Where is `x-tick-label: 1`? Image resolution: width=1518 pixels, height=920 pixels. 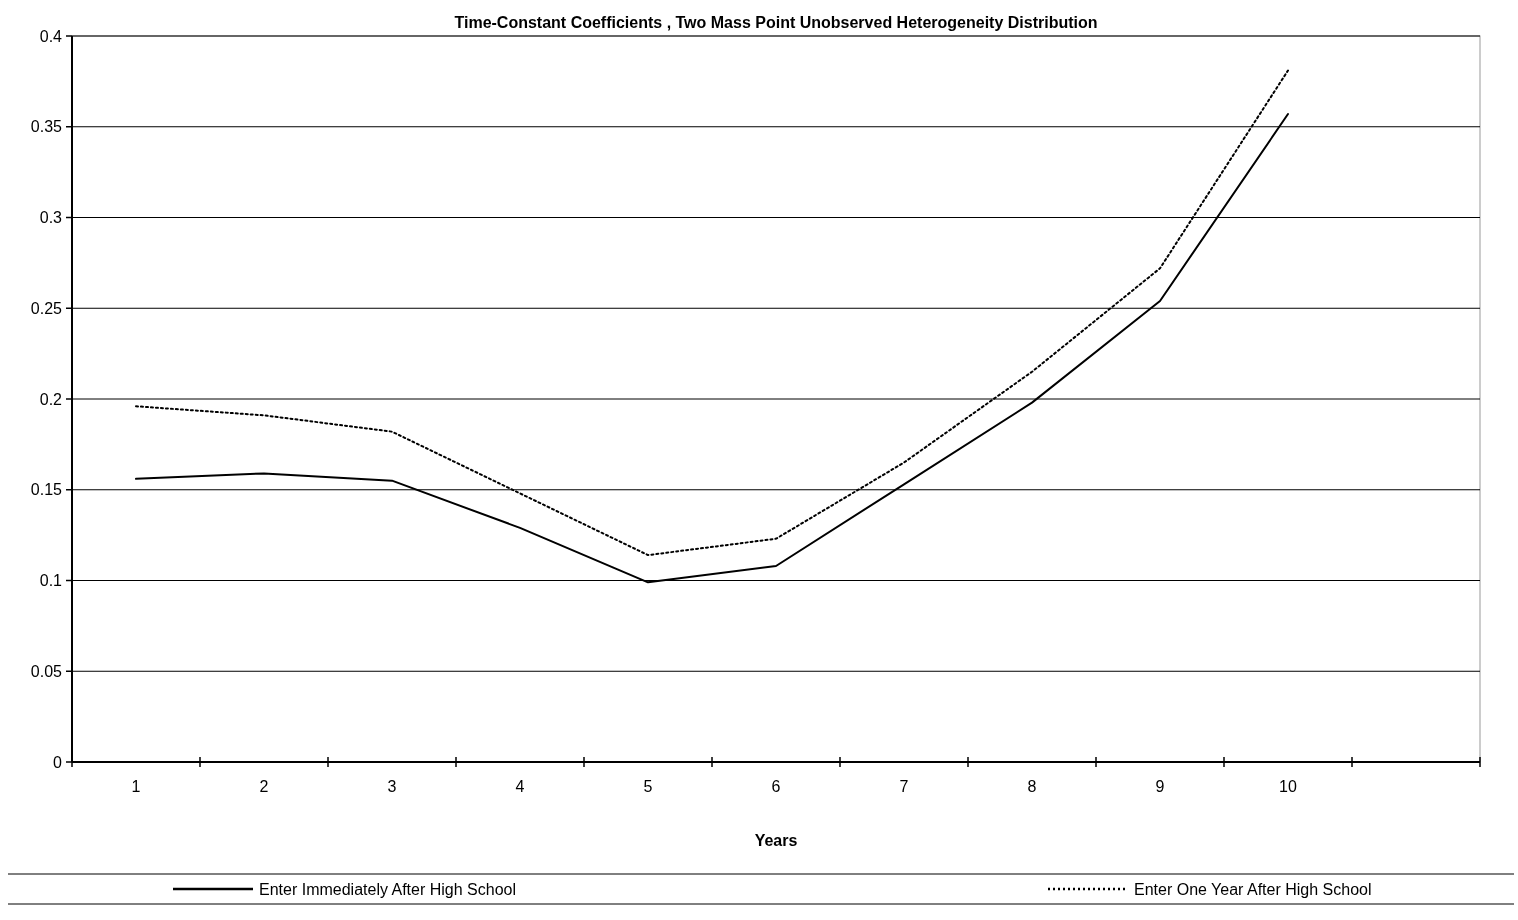
x-tick-label: 1 is located at coordinates (136, 786).